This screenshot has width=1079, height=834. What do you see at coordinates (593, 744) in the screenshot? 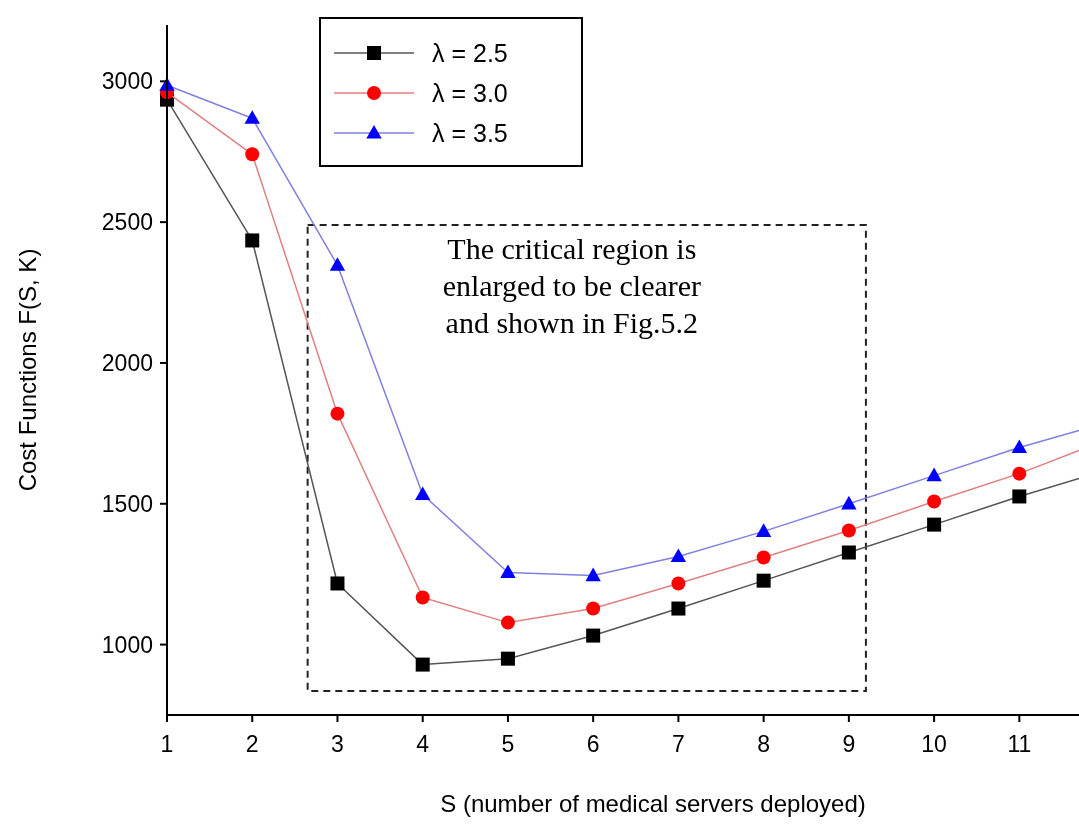
I see `x-tick-label: 6` at bounding box center [593, 744].